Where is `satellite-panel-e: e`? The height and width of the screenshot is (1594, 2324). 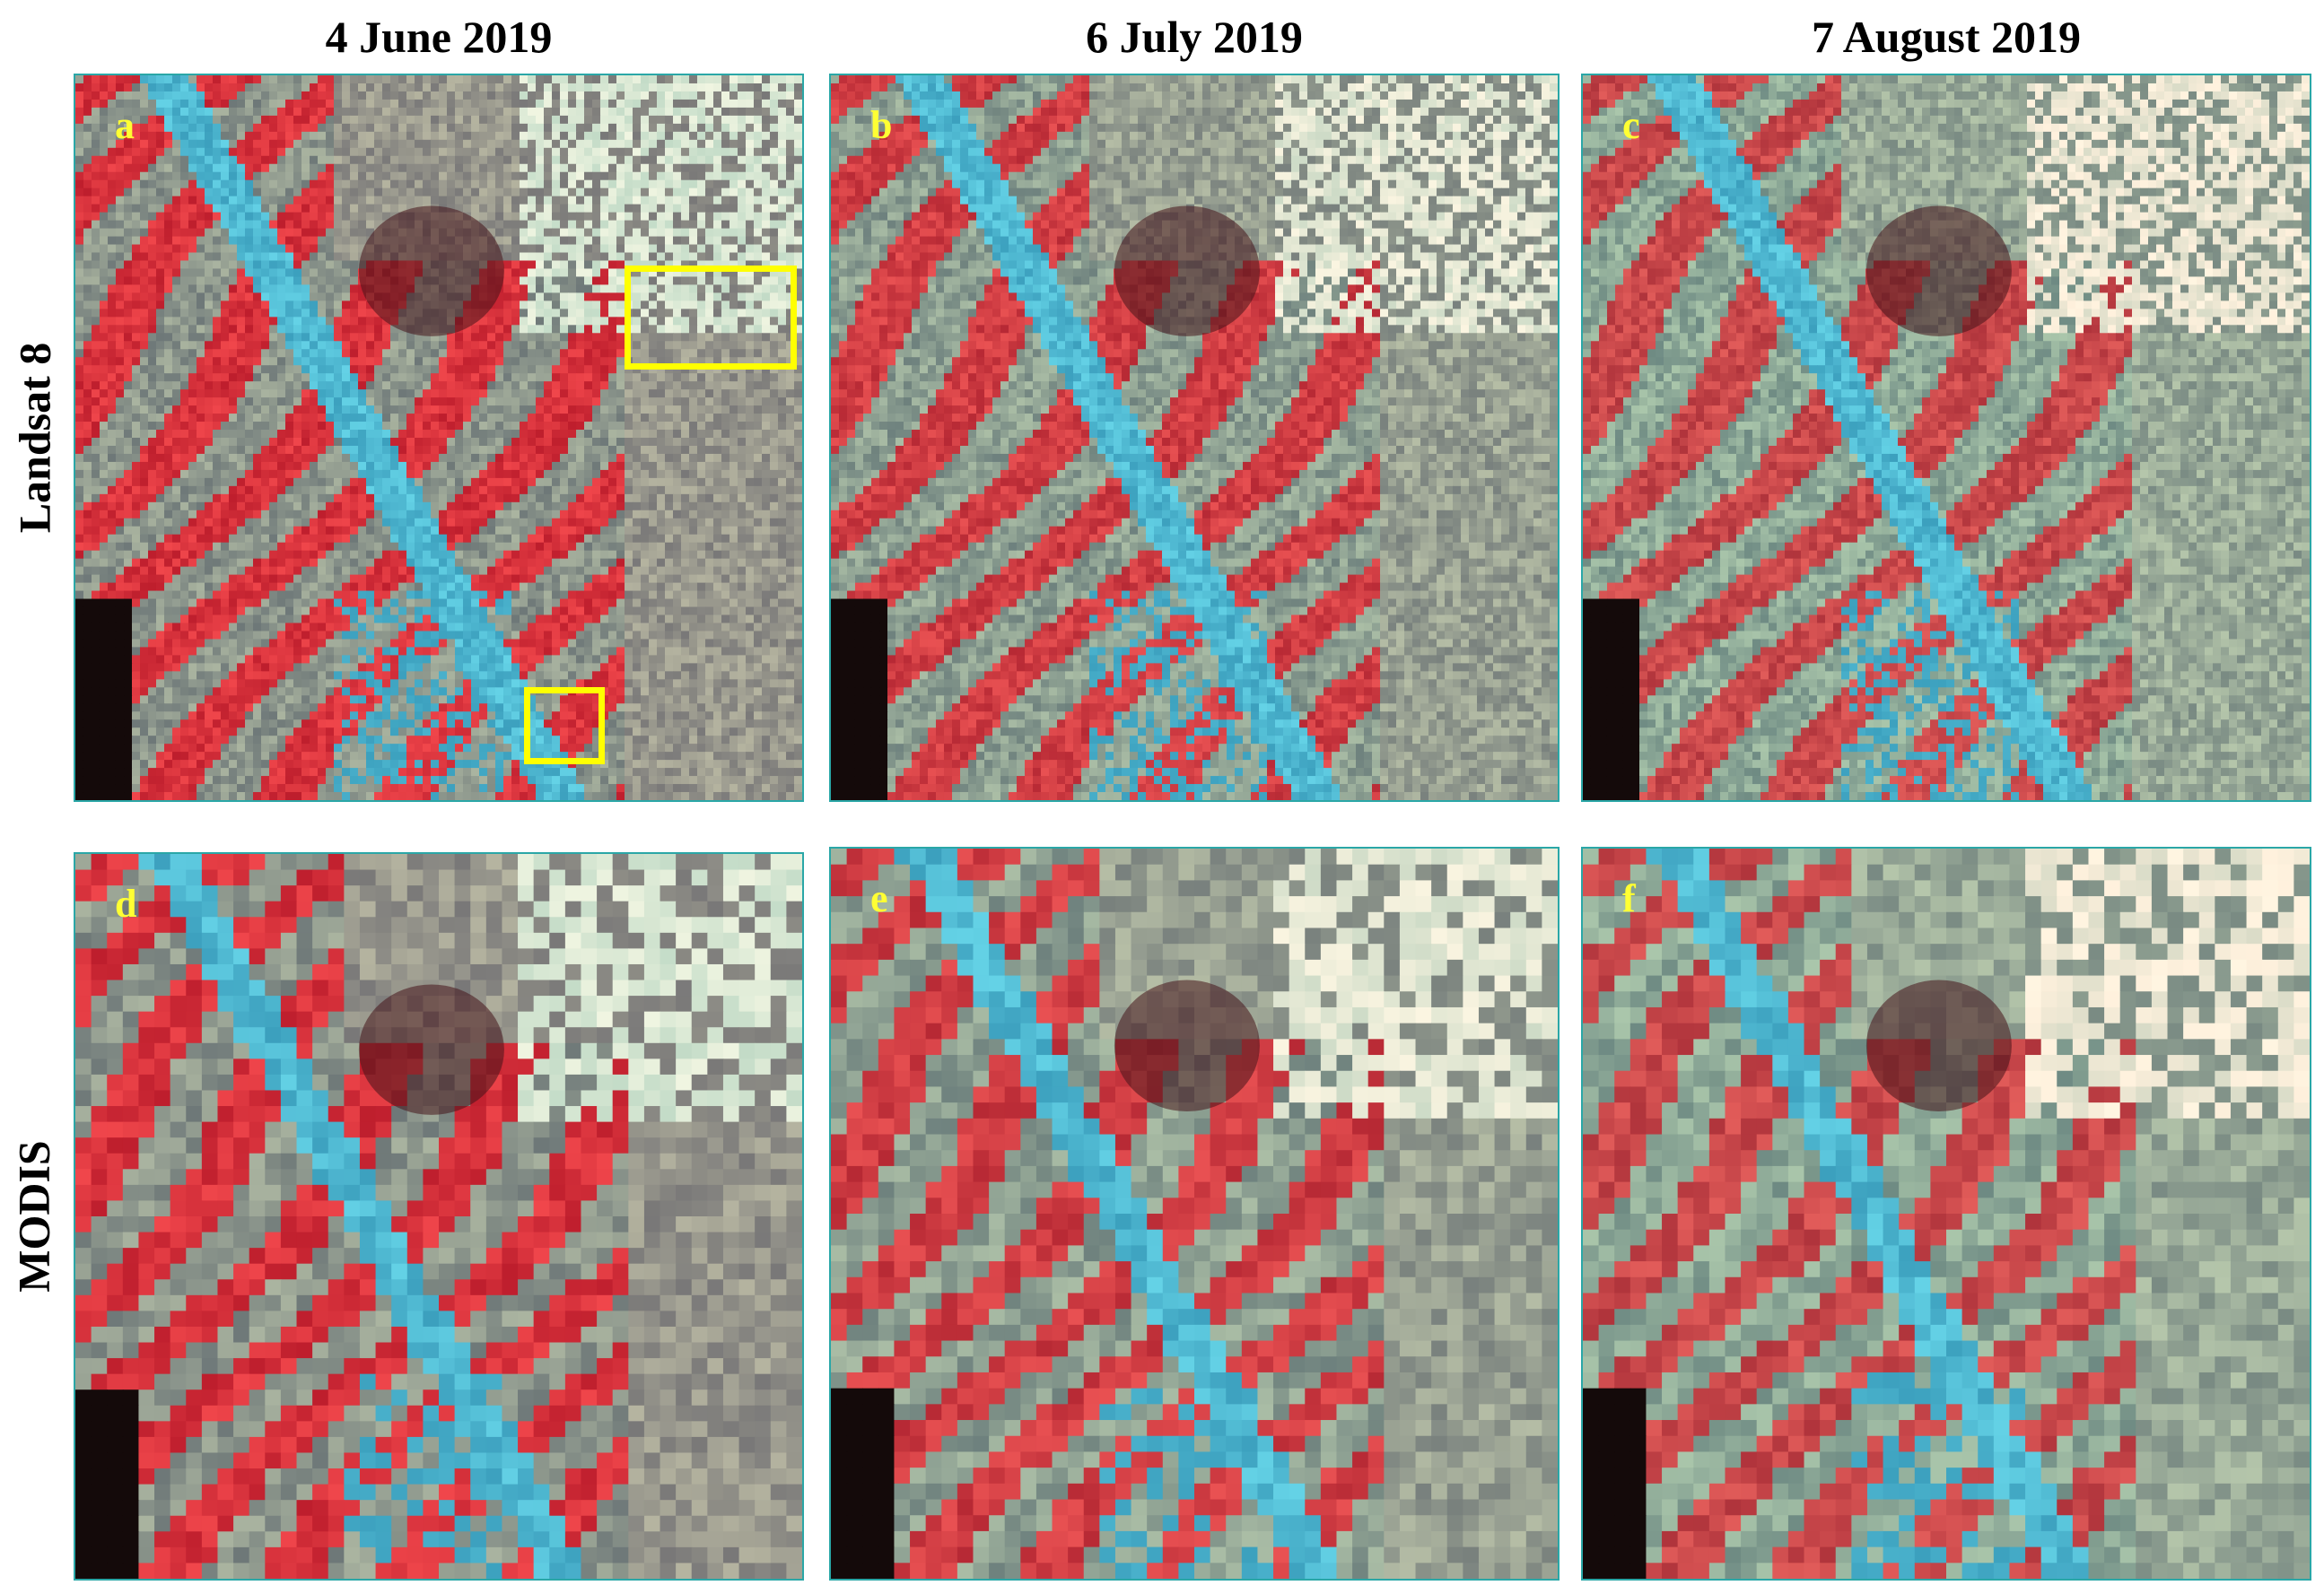 satellite-panel-e: e is located at coordinates (1195, 1214).